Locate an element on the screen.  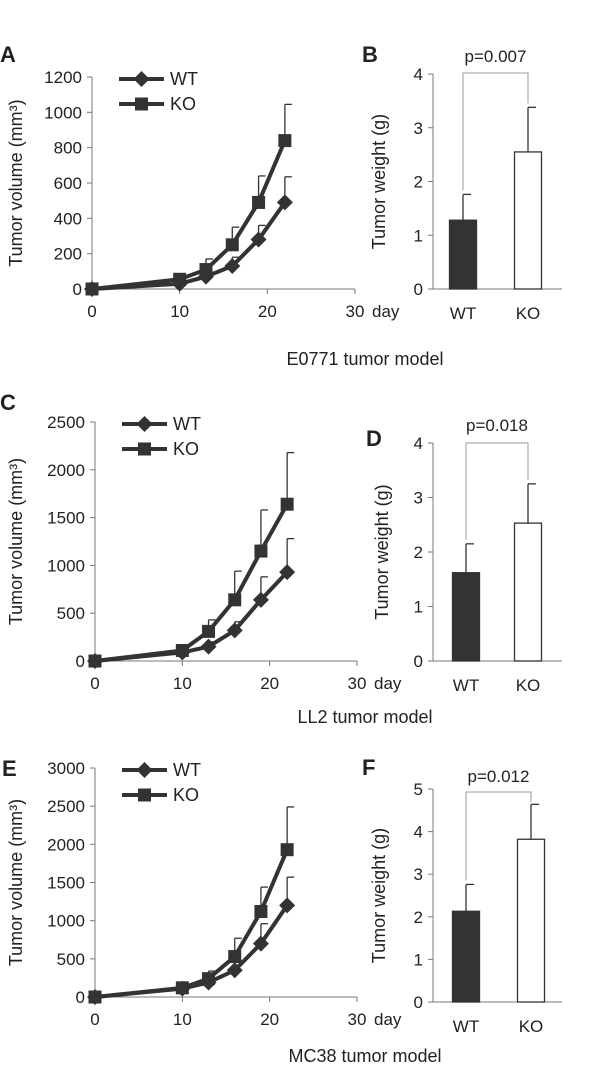
panel-label: F is located at coordinates (368, 767).